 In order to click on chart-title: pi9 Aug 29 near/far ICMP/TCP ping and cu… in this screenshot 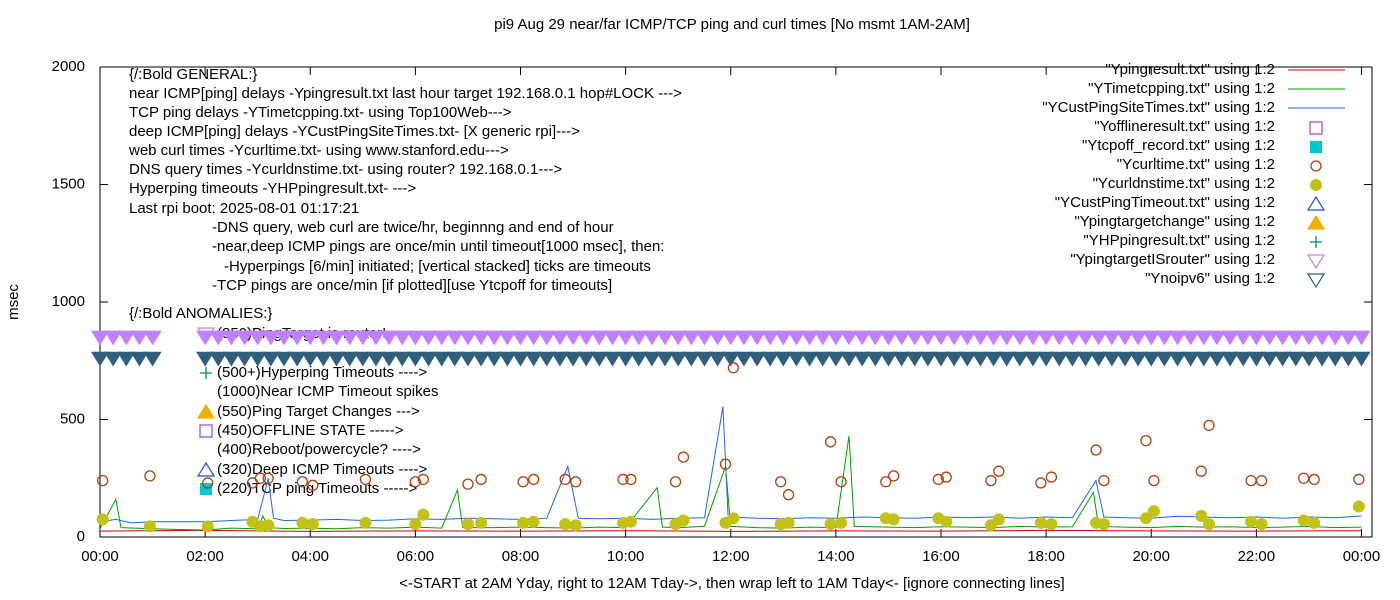, I will do `click(732, 24)`.